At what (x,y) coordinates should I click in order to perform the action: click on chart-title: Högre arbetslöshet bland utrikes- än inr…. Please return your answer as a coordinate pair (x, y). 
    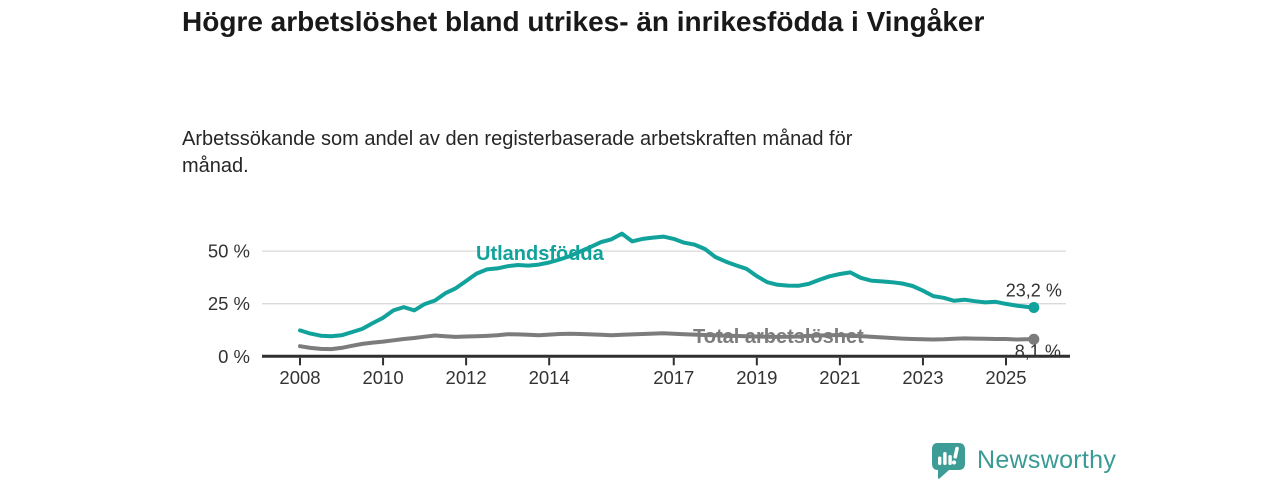
    Looking at the image, I should click on (583, 21).